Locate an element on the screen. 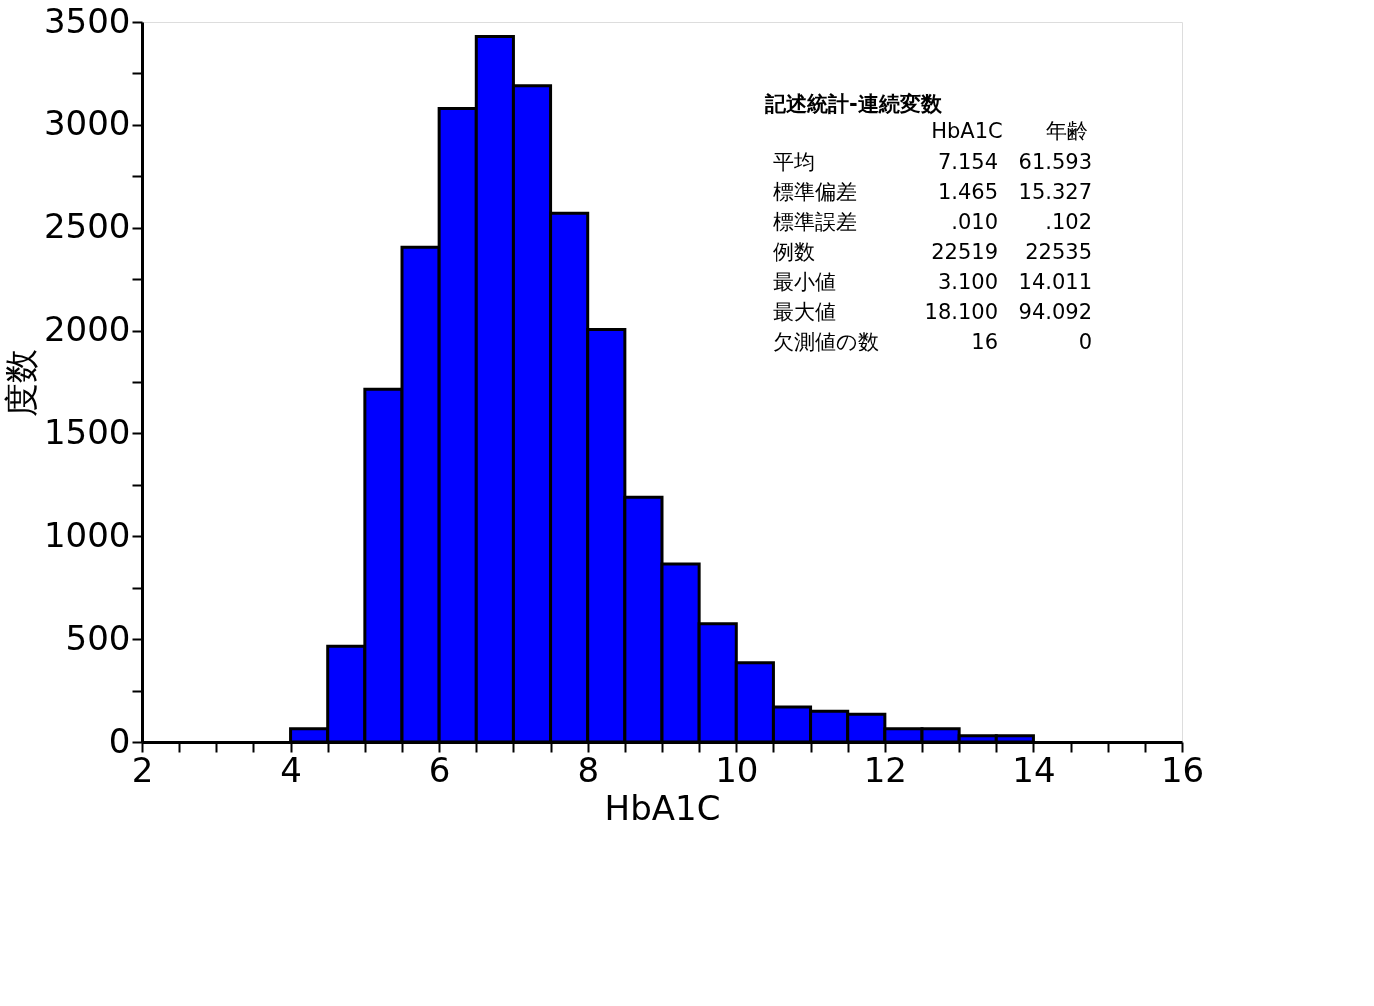 The image size is (1374, 1006). y-tick-label: 1500 is located at coordinates (87, 431).